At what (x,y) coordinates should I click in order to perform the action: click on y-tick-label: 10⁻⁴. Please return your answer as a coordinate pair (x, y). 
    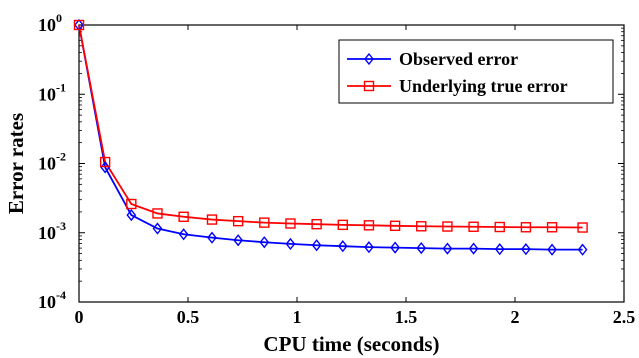
    Looking at the image, I should click on (52, 300).